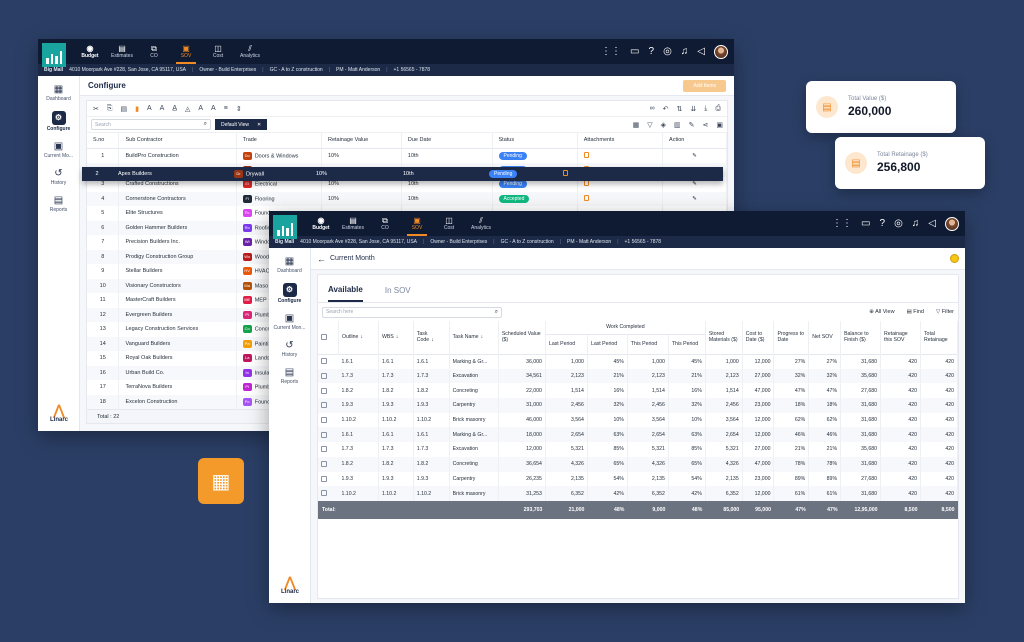 The height and width of the screenshot is (642, 1024). I want to click on selected-row: 2 Apex Builders Dr Drywall 10% 10th Pending, so click(402, 174).